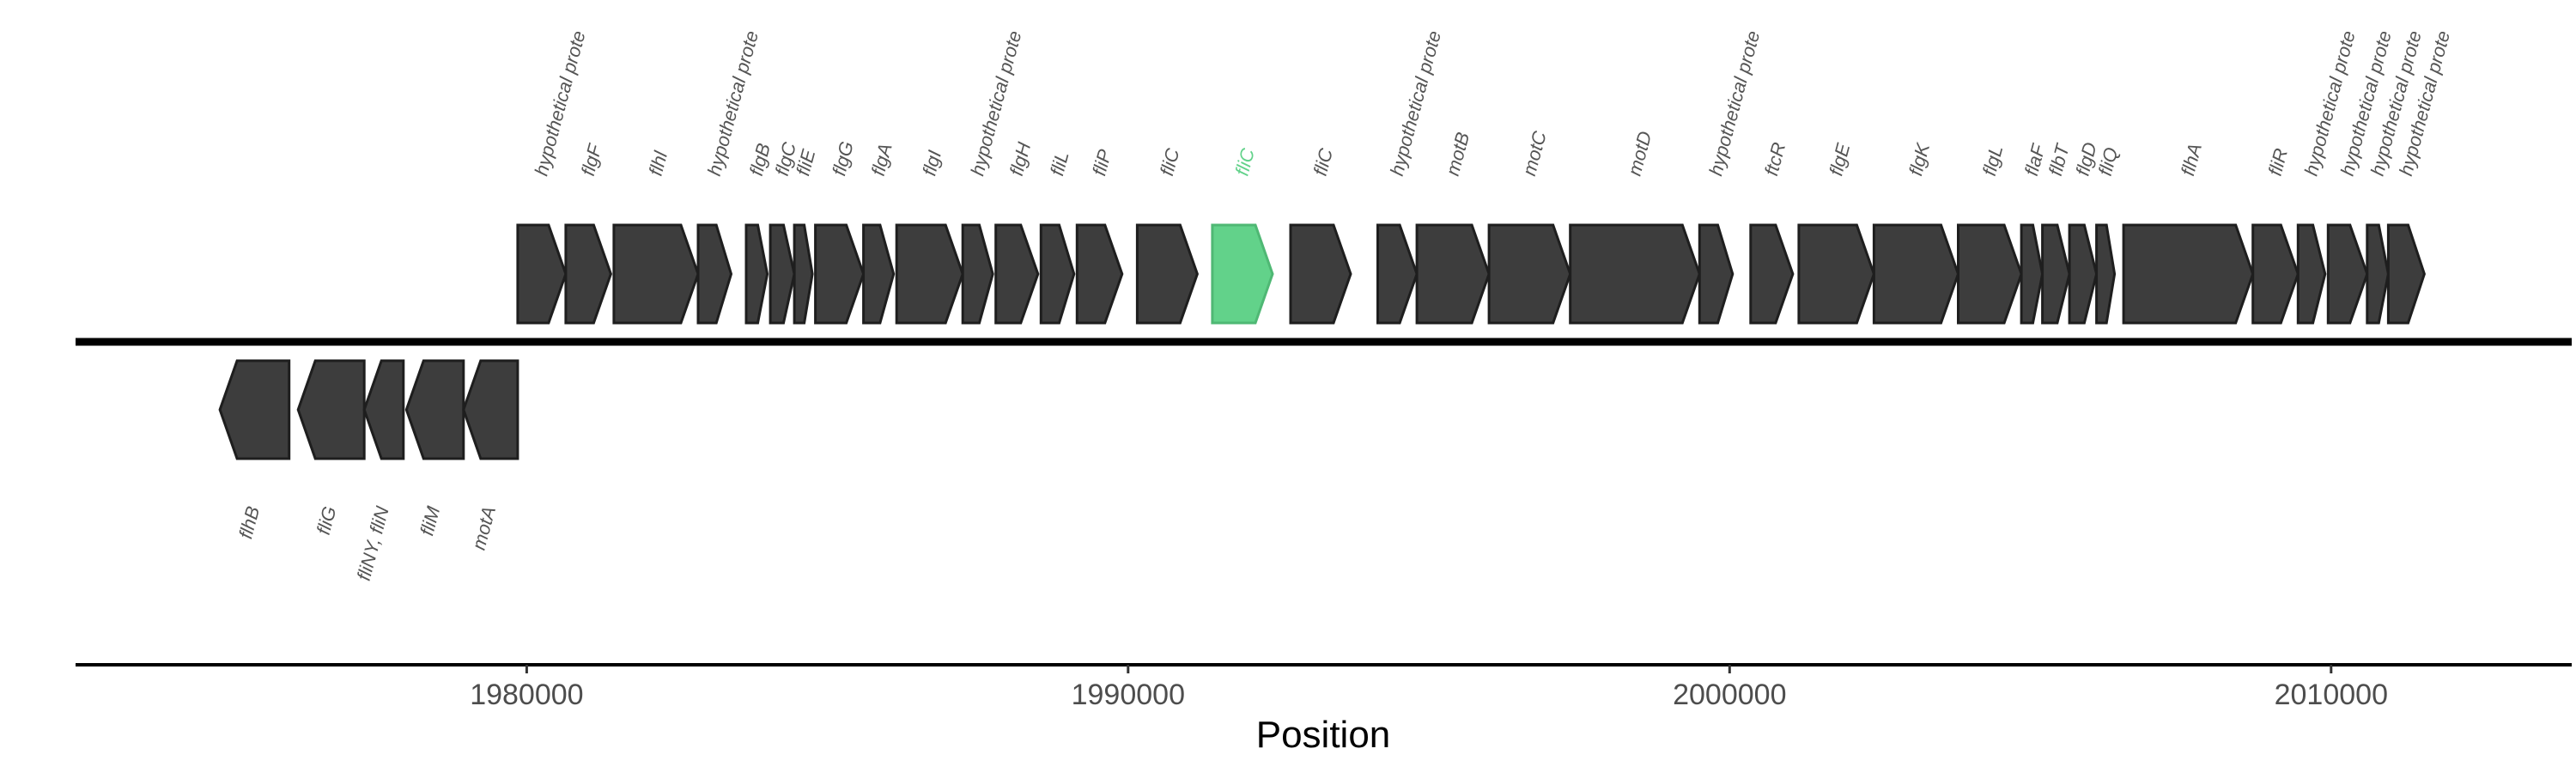 The height and width of the screenshot is (773, 2576). What do you see at coordinates (1323, 162) in the screenshot?
I see `gene-label-22: fliC` at bounding box center [1323, 162].